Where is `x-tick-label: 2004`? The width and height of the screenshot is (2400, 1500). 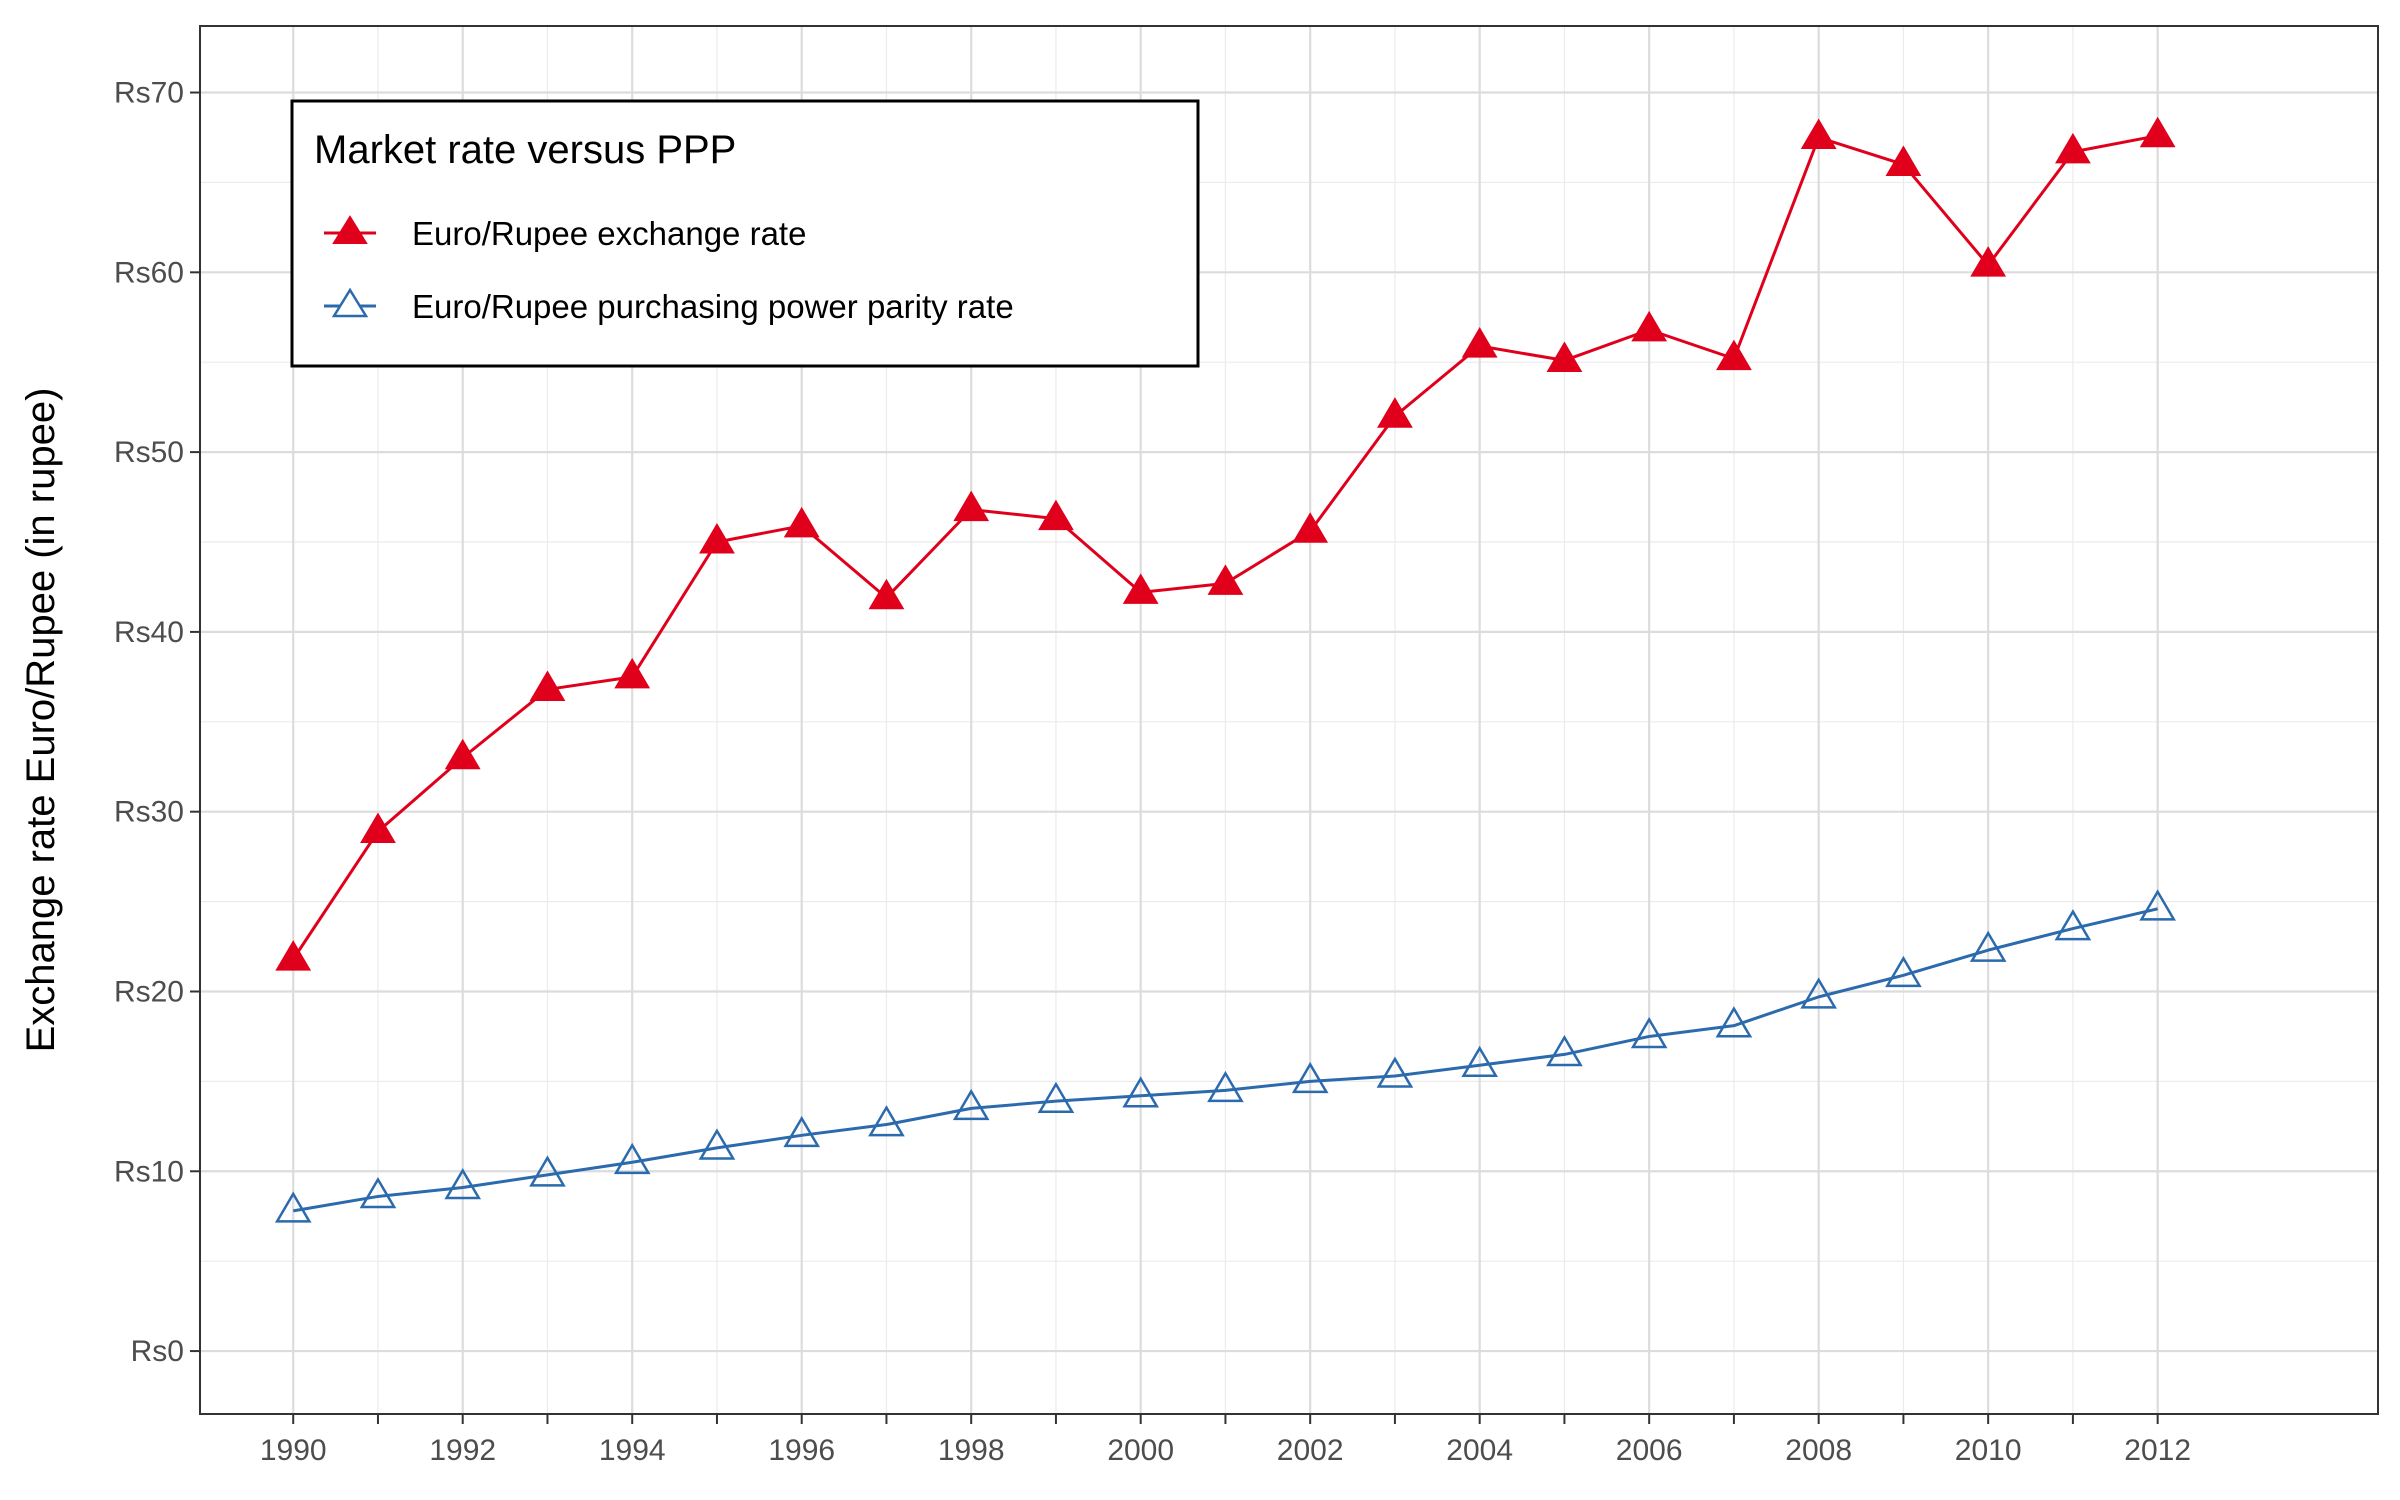 x-tick-label: 2004 is located at coordinates (1479, 1450).